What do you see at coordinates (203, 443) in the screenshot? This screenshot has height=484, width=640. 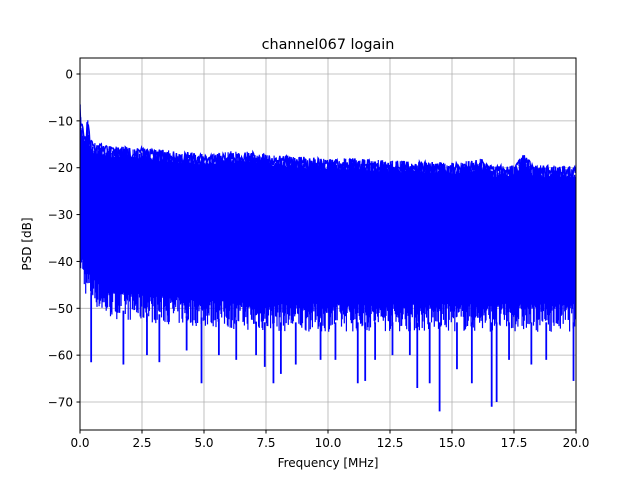 I see `x-tick-label: 5.0` at bounding box center [203, 443].